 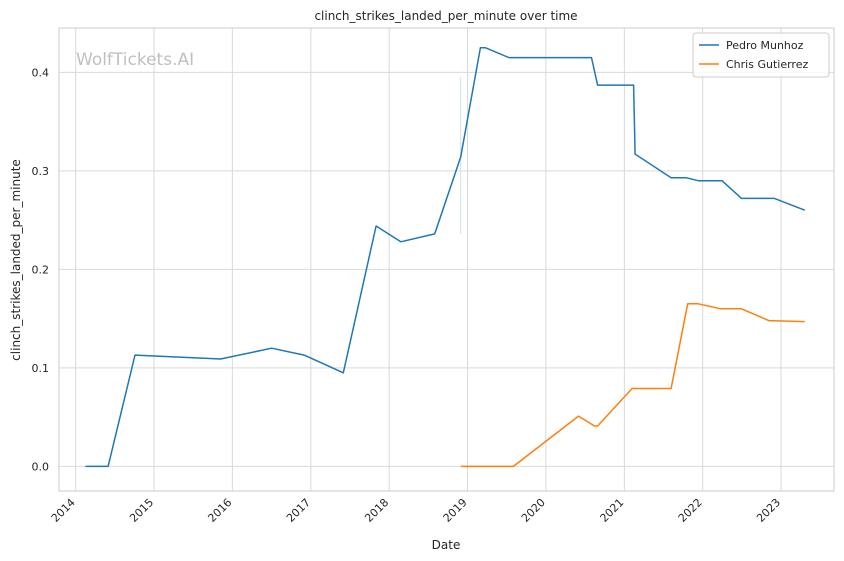 I want to click on y-tick-label: 0.2, so click(x=41, y=269).